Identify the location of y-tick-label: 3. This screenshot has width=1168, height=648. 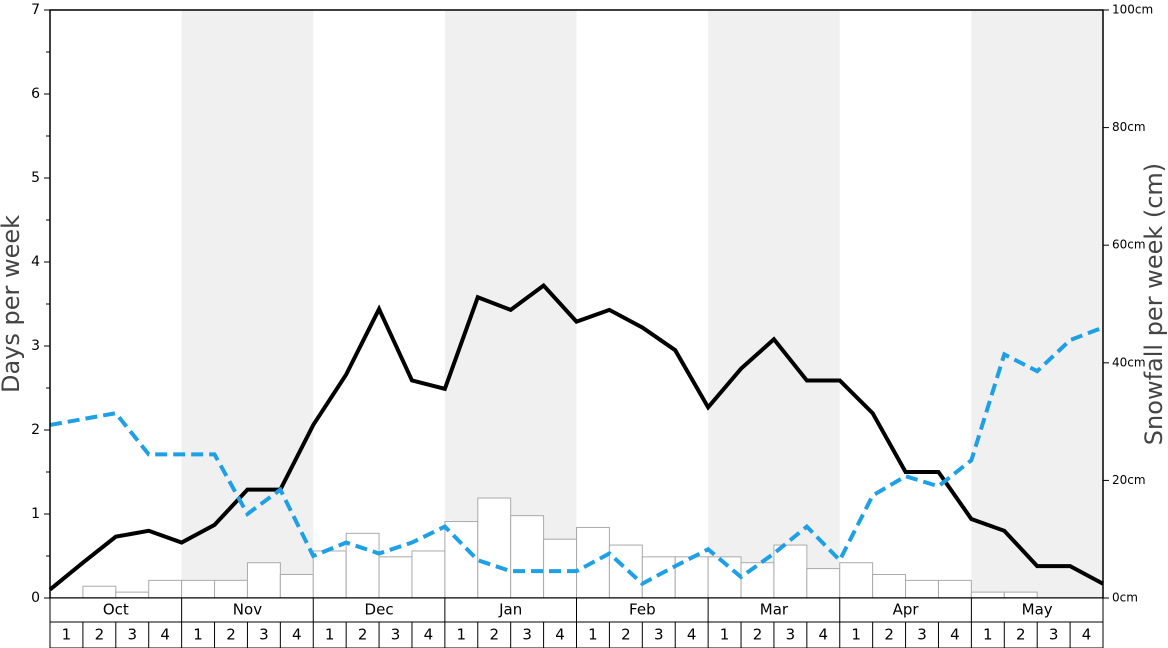
(35, 346).